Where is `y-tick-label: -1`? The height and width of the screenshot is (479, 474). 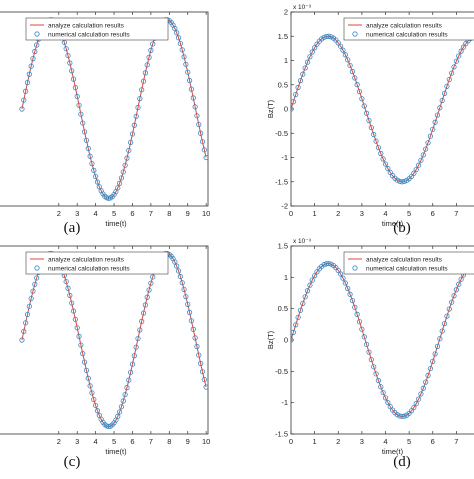
y-tick-label: -1 is located at coordinates (284, 402).